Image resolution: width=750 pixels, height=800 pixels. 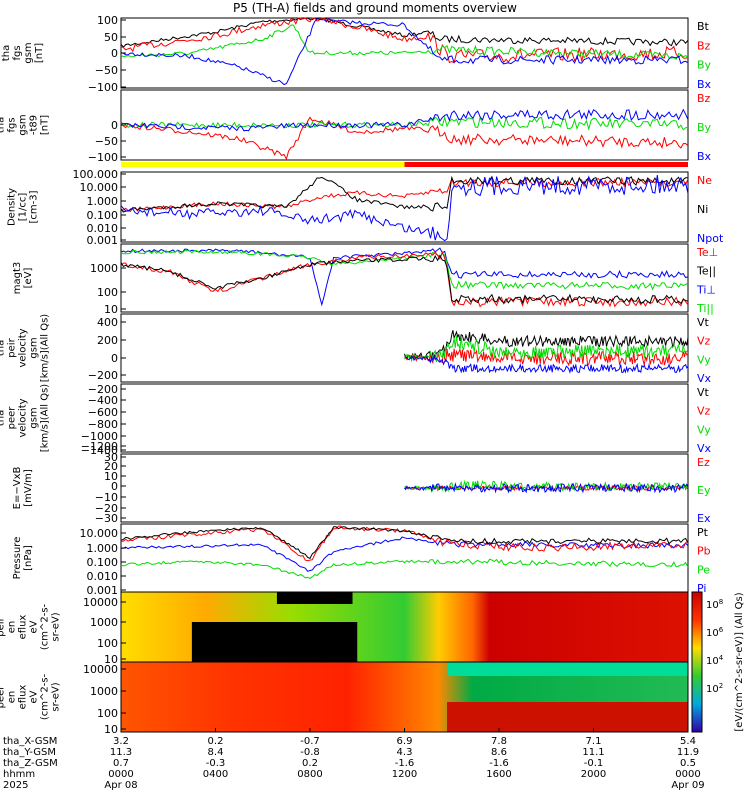 I want to click on y-axis-label-line: Pressure, so click(x=17, y=558).